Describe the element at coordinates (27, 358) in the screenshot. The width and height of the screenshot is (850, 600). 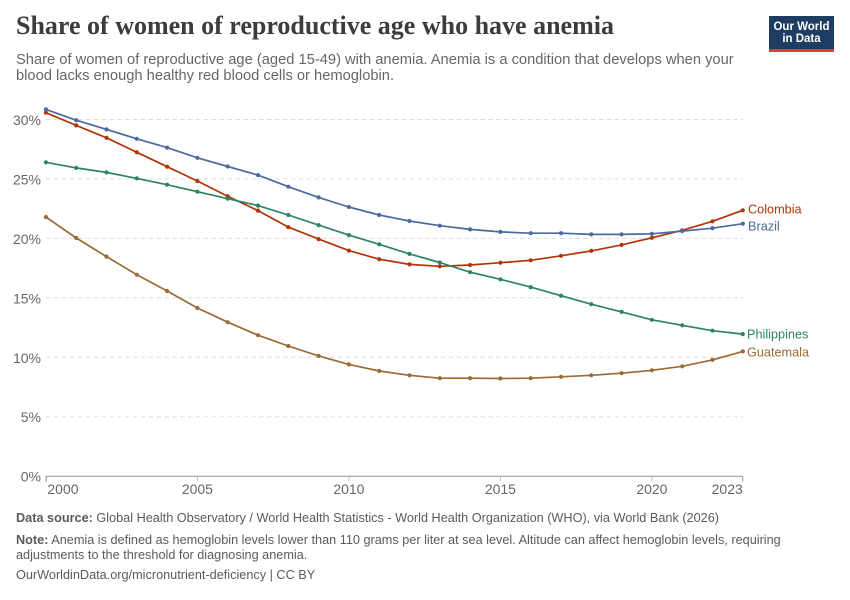
I see `svg-text: 10%` at that location.